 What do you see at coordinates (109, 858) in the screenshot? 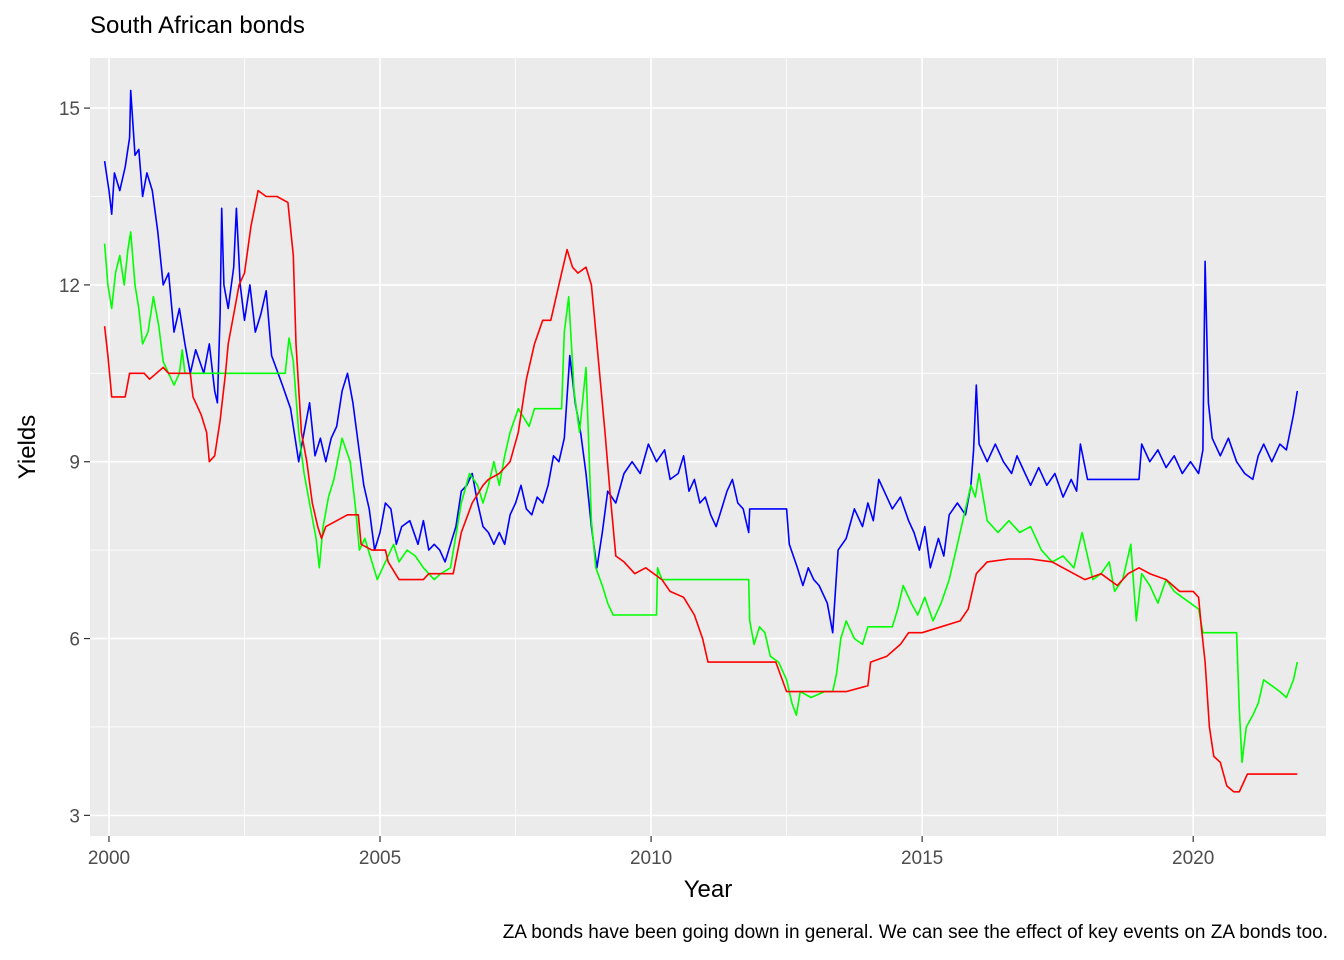
I see `x-tick-label: 2000` at bounding box center [109, 858].